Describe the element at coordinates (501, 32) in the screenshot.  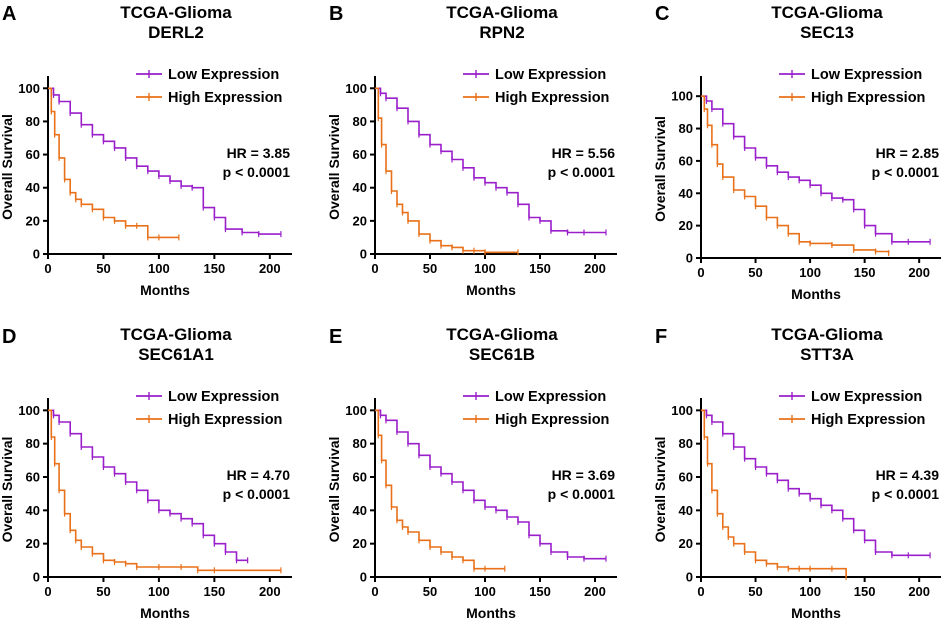
I see `chart-subtitle: RPN2` at that location.